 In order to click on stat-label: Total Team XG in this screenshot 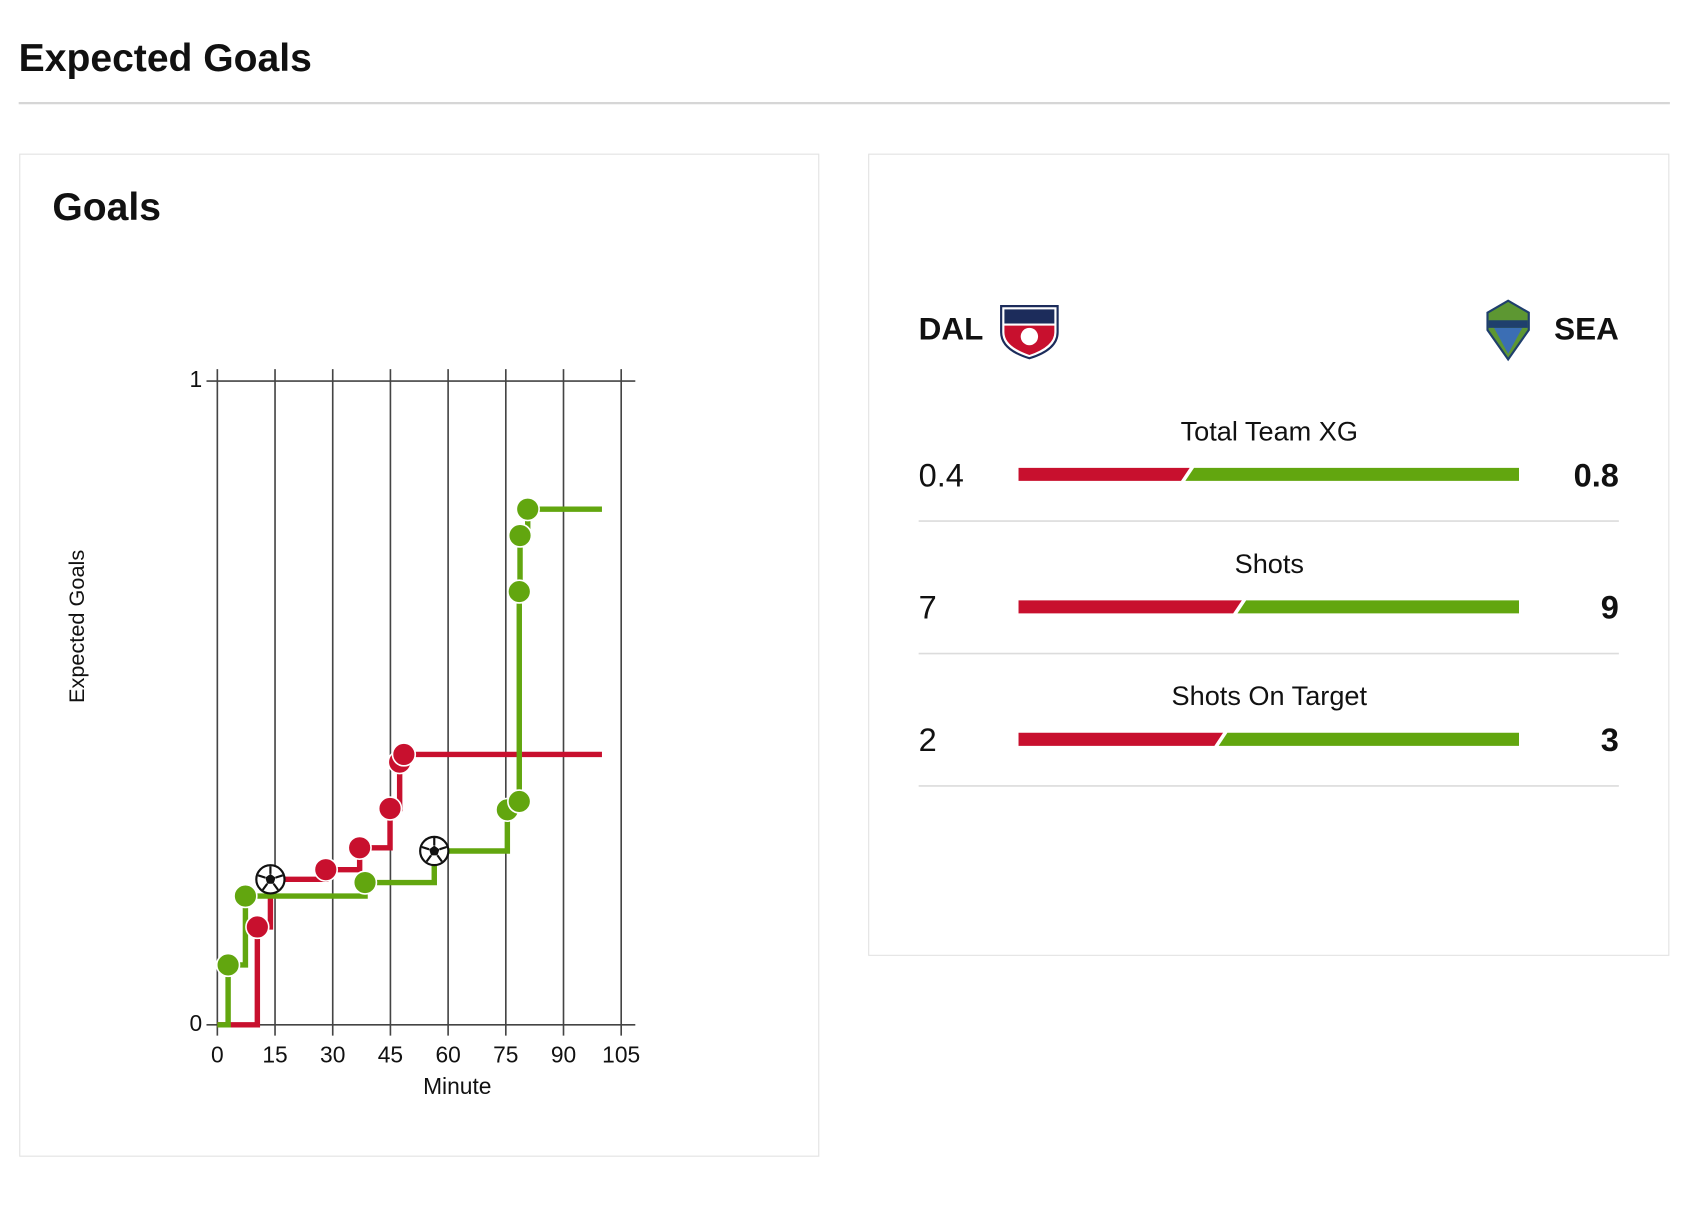, I will do `click(1269, 430)`.